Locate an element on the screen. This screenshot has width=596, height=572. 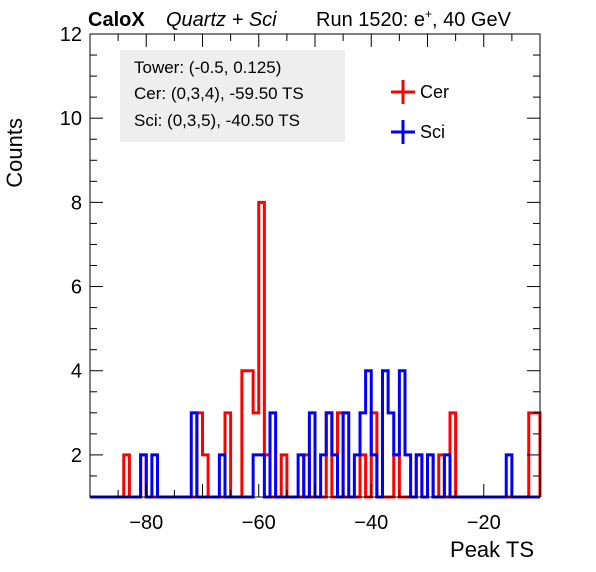
x-tick-label: −80 is located at coordinates (146, 523).